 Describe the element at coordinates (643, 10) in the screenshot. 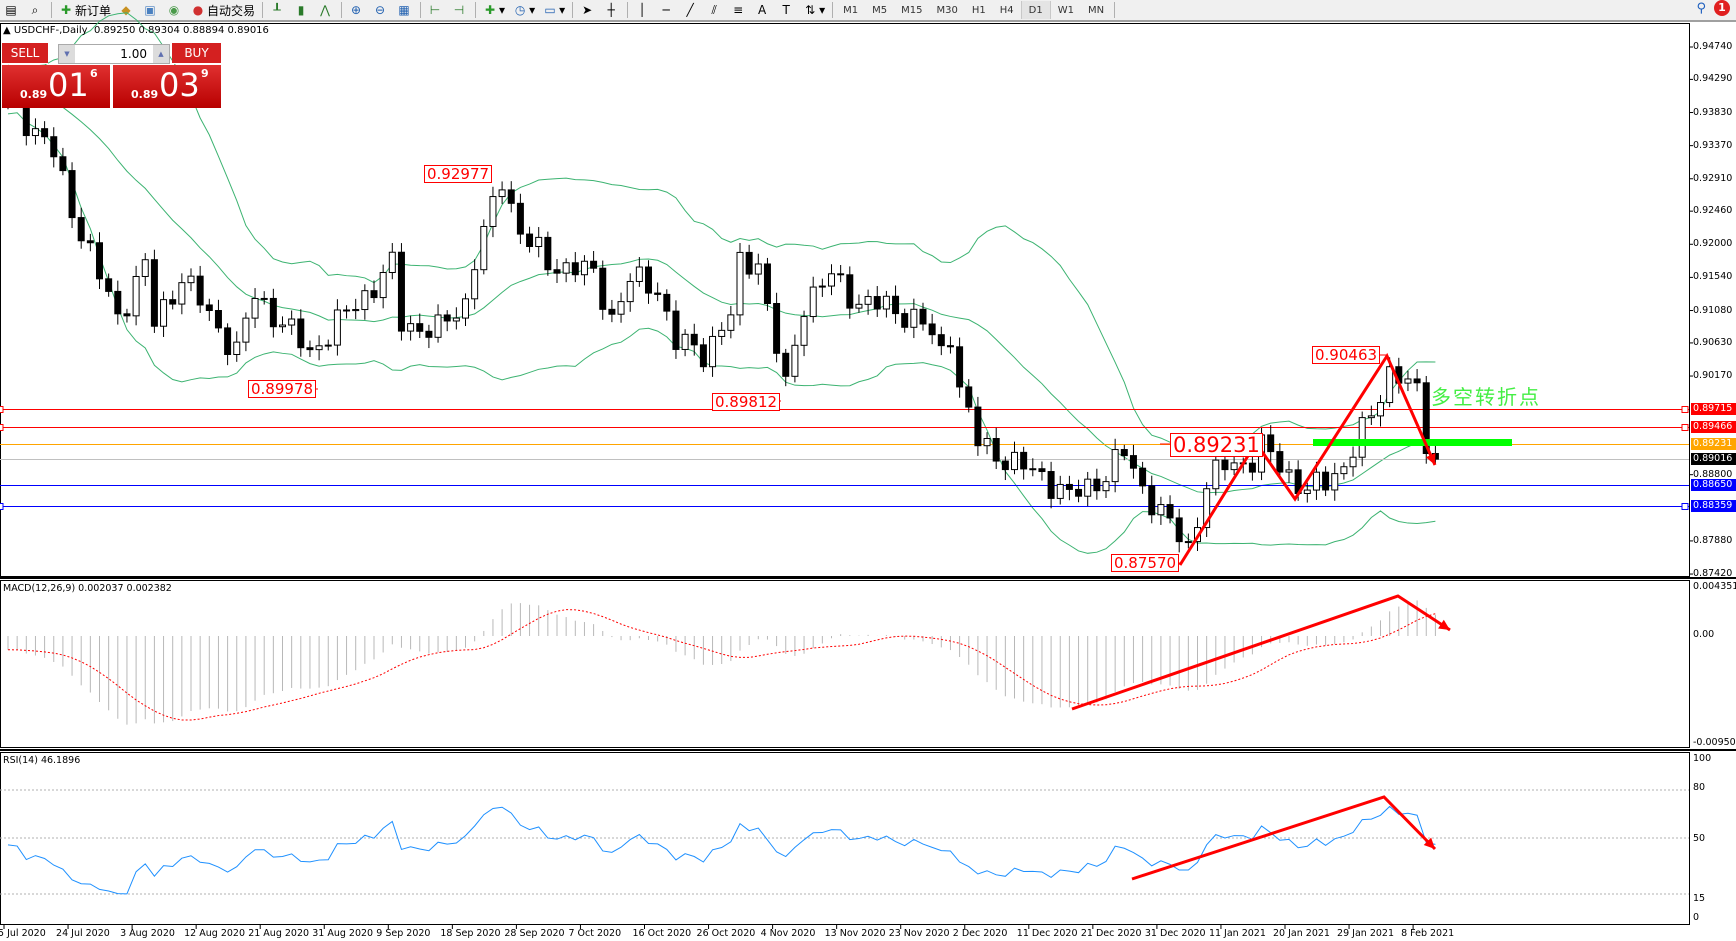

I see `vertical-line-button: │` at that location.